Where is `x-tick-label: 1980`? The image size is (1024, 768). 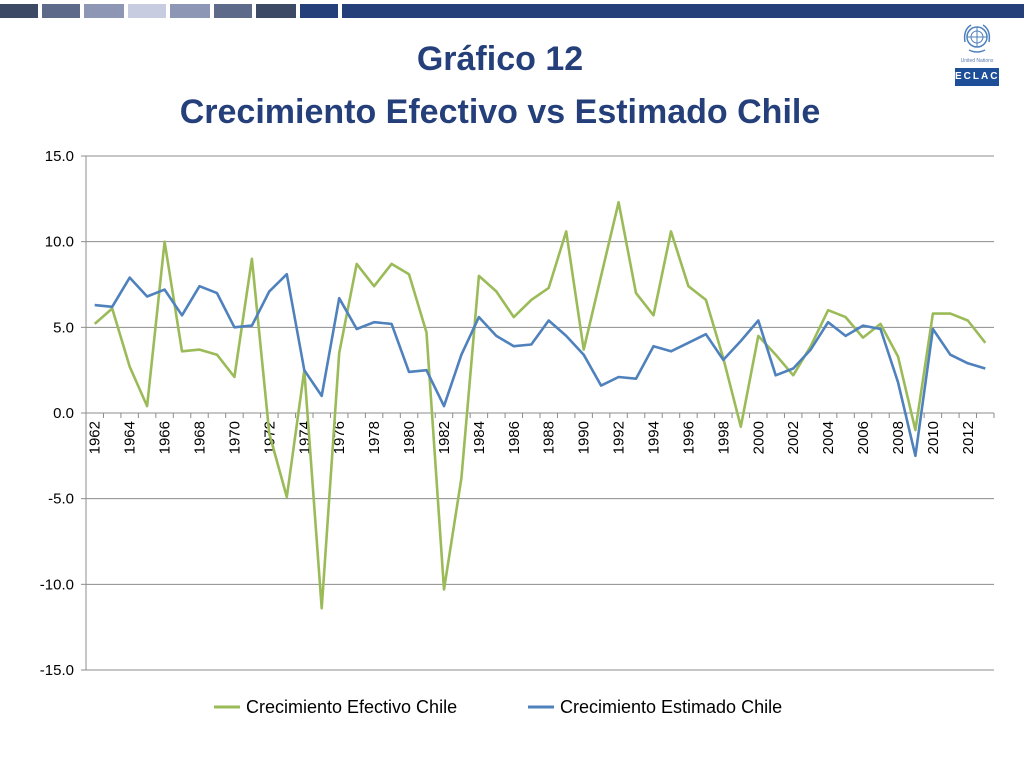 x-tick-label: 1980 is located at coordinates (409, 437).